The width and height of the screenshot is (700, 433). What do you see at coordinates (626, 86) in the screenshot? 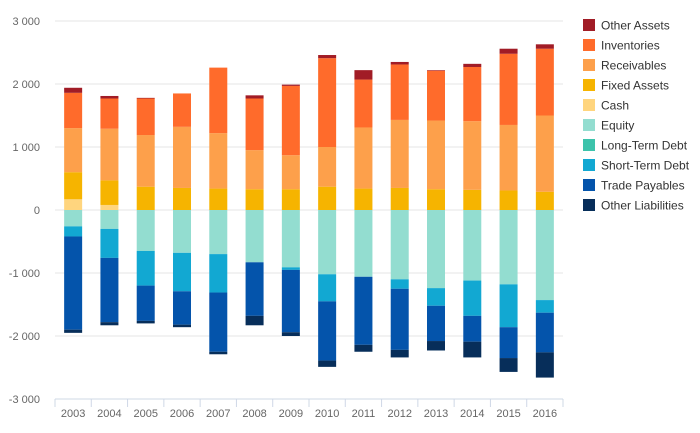
I see `legend-item: Fixed Assets` at bounding box center [626, 86].